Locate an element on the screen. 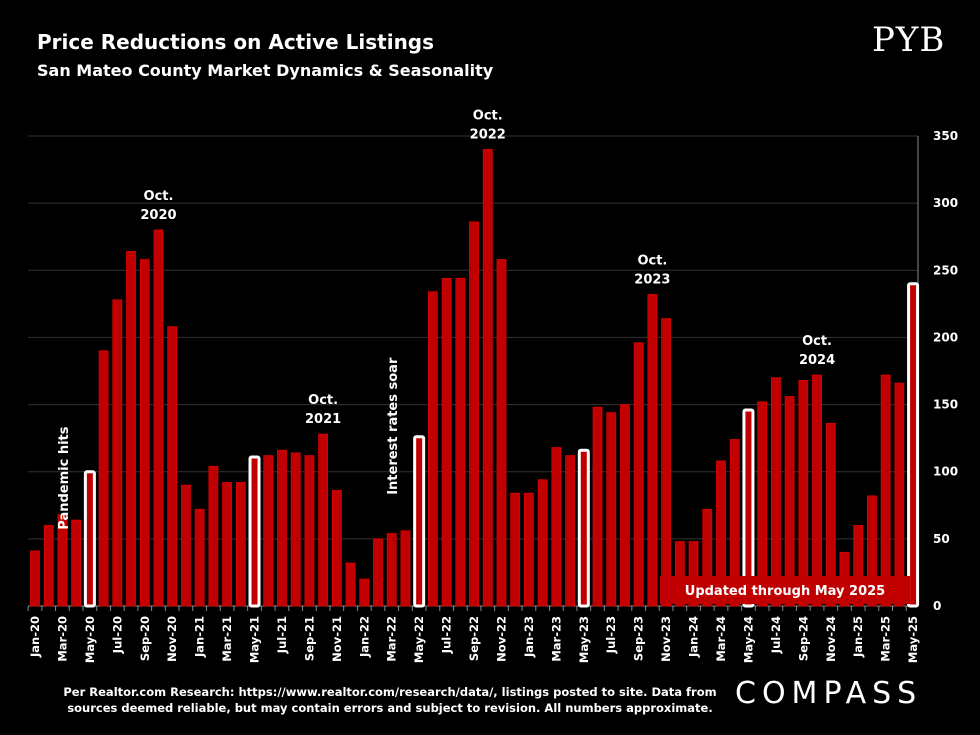 This screenshot has width=980, height=735. x-tick-label: May-24 is located at coordinates (748, 639).